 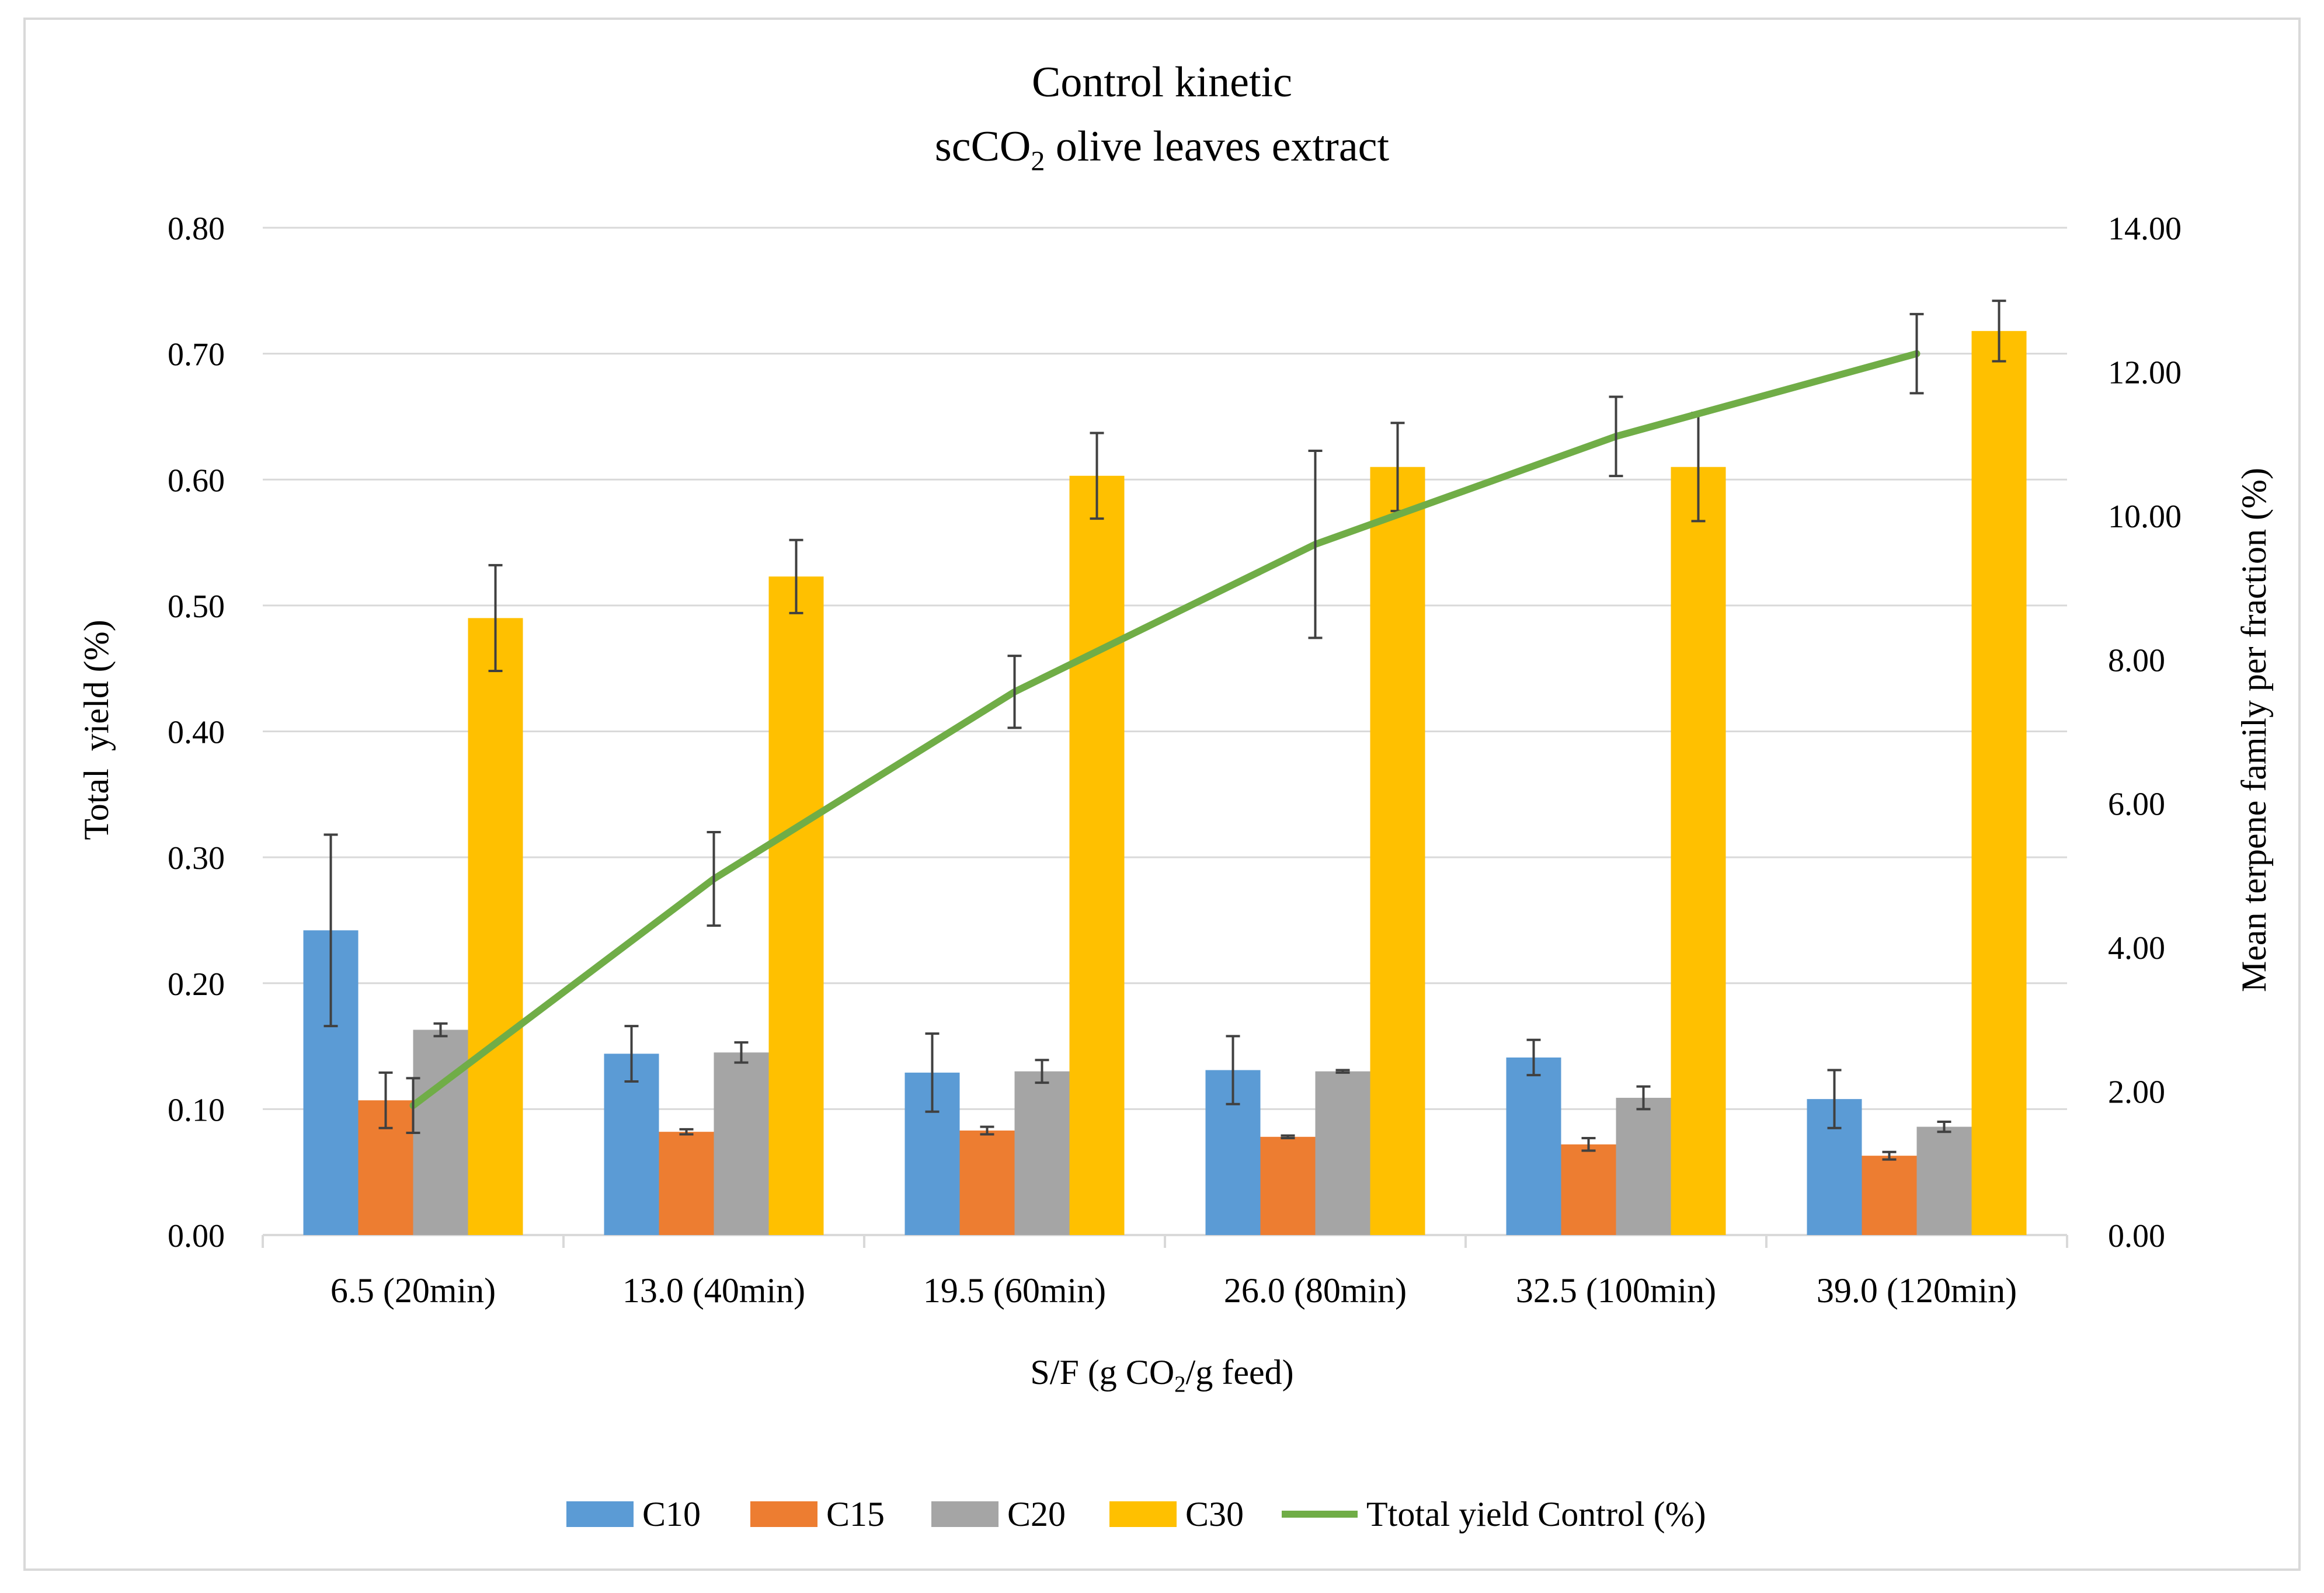 What do you see at coordinates (1217, 147) in the screenshot?
I see `chart-subtitle-part-2: olive leaves extract` at bounding box center [1217, 147].